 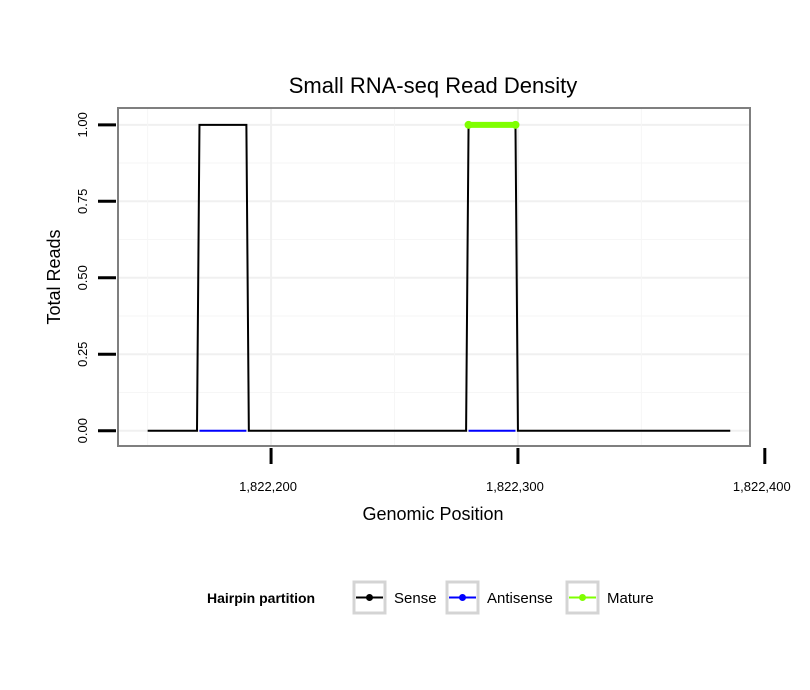 I want to click on x-tick-label: 1,822,200, so click(x=268, y=486).